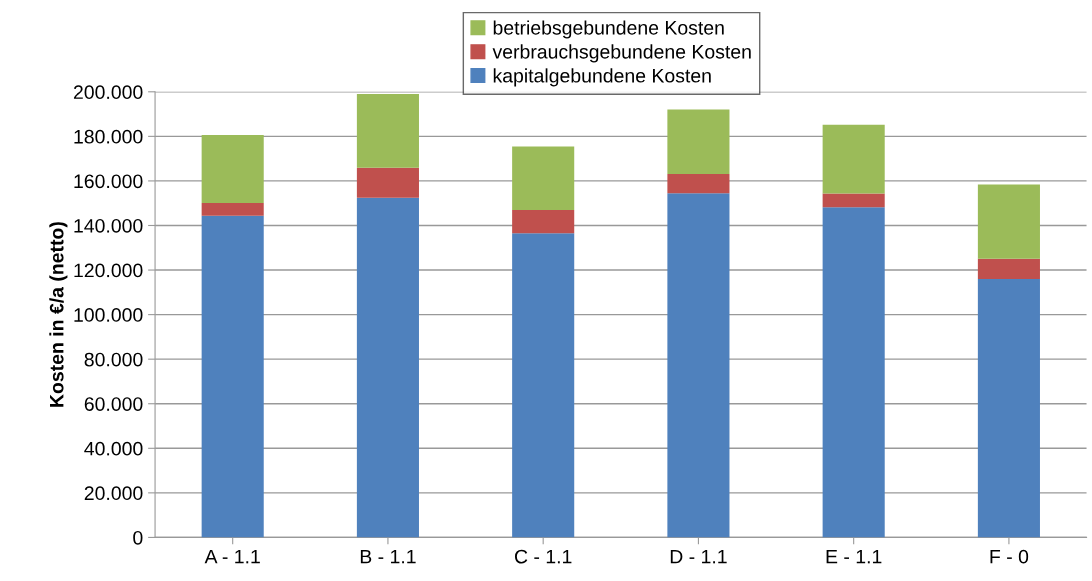  Describe the element at coordinates (108, 181) in the screenshot. I see `y-tick-label: 160.000` at that location.